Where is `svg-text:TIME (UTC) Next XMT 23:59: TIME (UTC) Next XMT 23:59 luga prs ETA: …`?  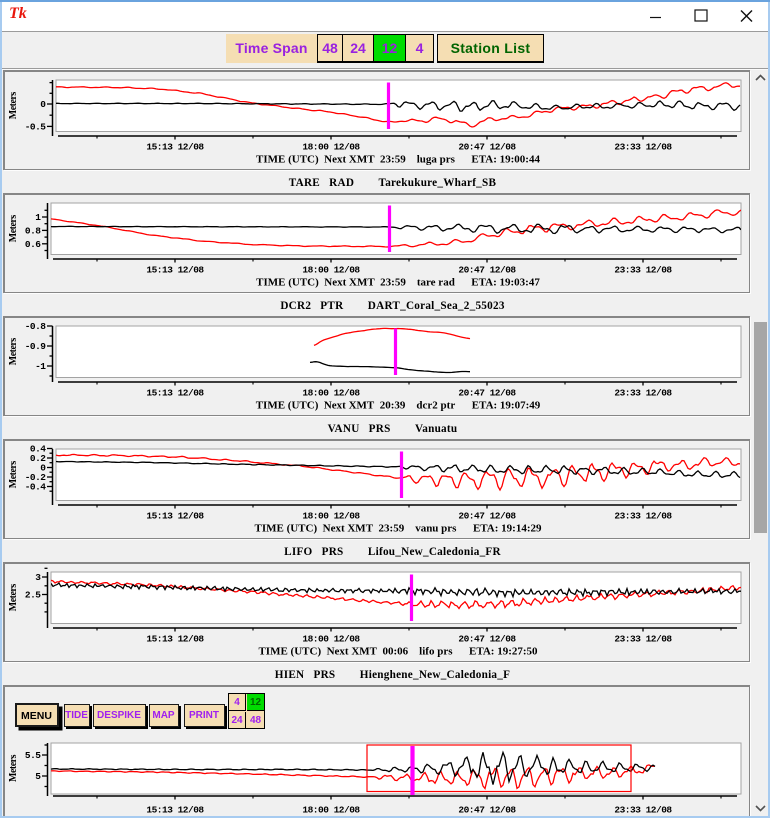 svg-text:TIME (UTC) Next XMT 23:59: TIME (UTC) Next XMT 23:59 luga prs ETA: … is located at coordinates (398, 159).